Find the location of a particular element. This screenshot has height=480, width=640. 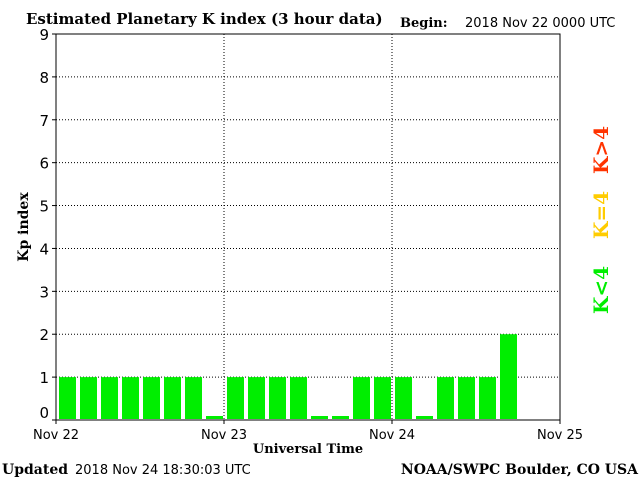

x-tick-label: Nov 22 is located at coordinates (56, 435).